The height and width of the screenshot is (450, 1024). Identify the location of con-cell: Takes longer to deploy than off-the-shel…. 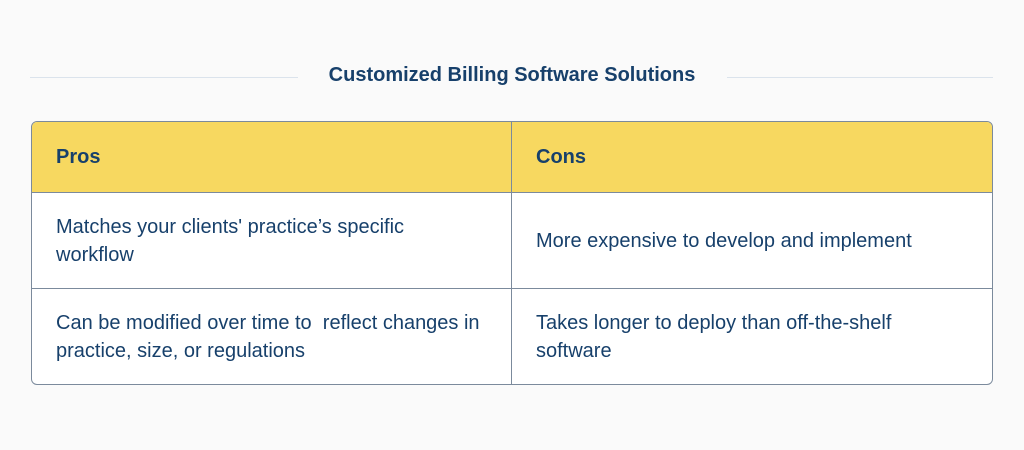
(714, 336).